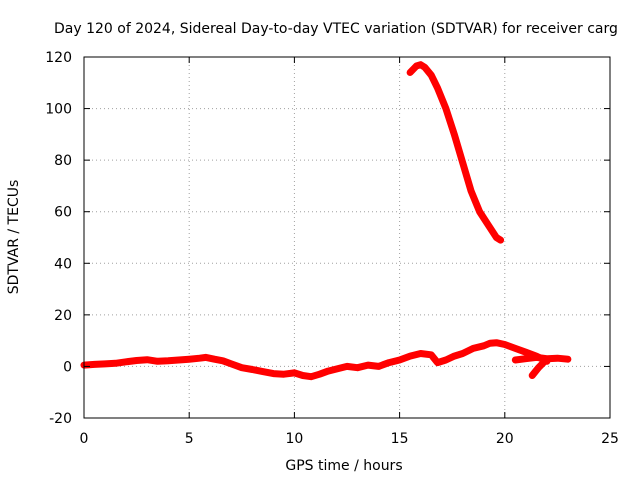 The height and width of the screenshot is (480, 640). I want to click on y-tick-label: 40, so click(63, 264).